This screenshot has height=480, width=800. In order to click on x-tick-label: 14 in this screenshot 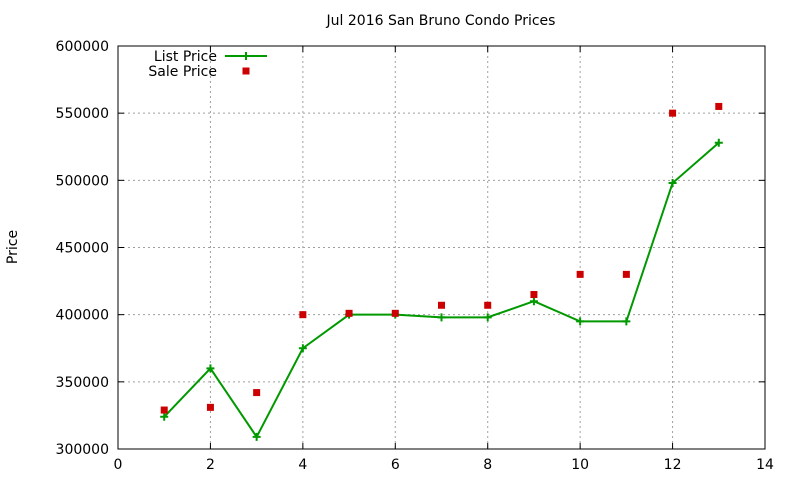, I will do `click(765, 465)`.